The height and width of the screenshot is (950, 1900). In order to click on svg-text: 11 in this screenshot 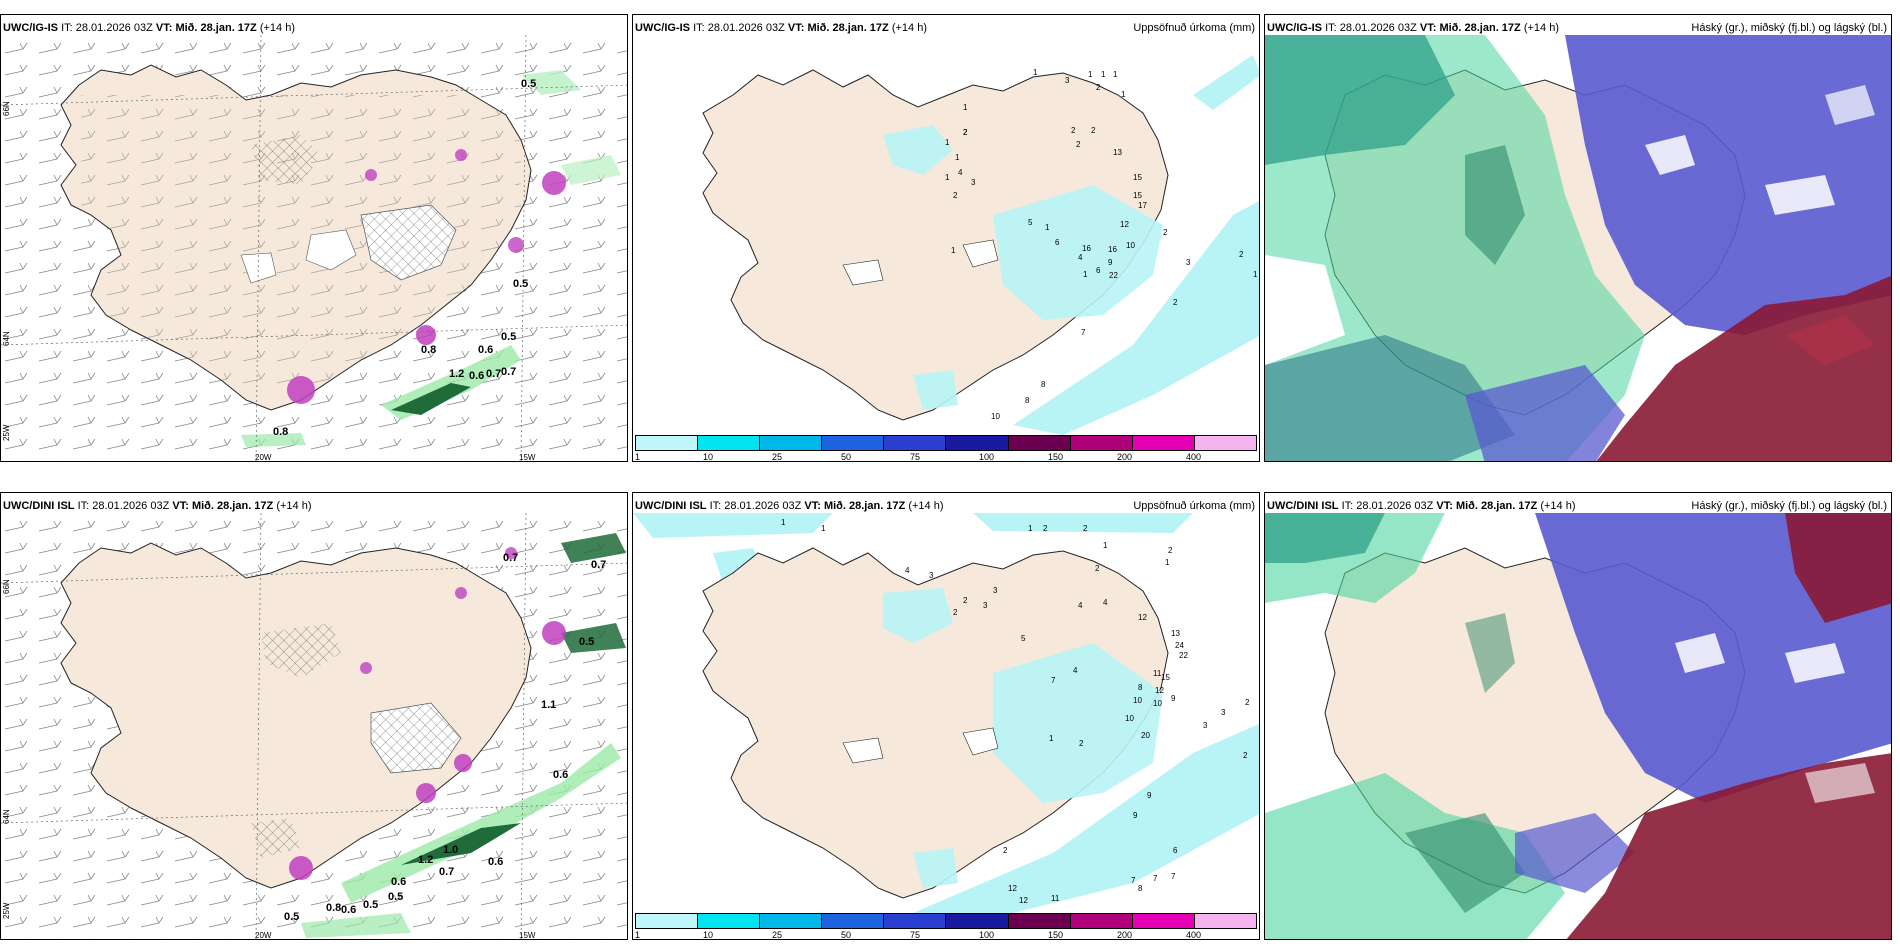, I will do `click(1157, 673)`.